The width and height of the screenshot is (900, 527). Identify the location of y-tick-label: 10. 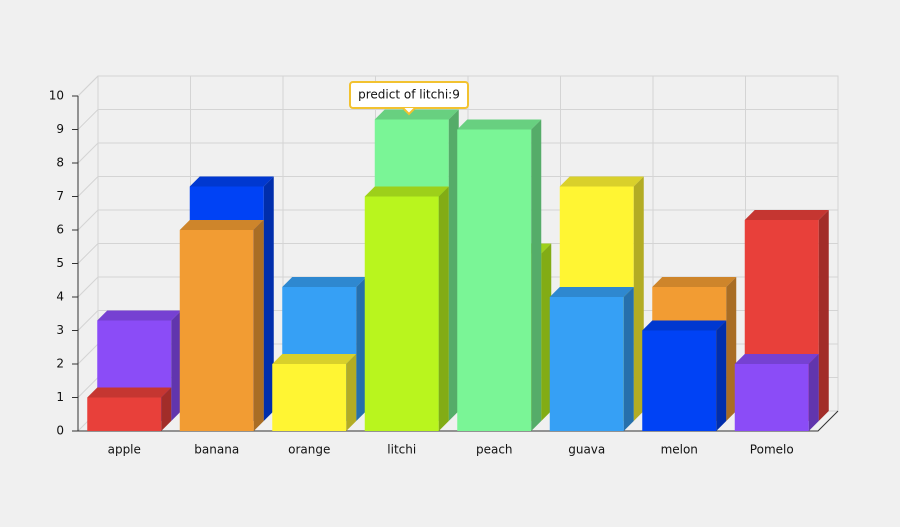
(56, 96).